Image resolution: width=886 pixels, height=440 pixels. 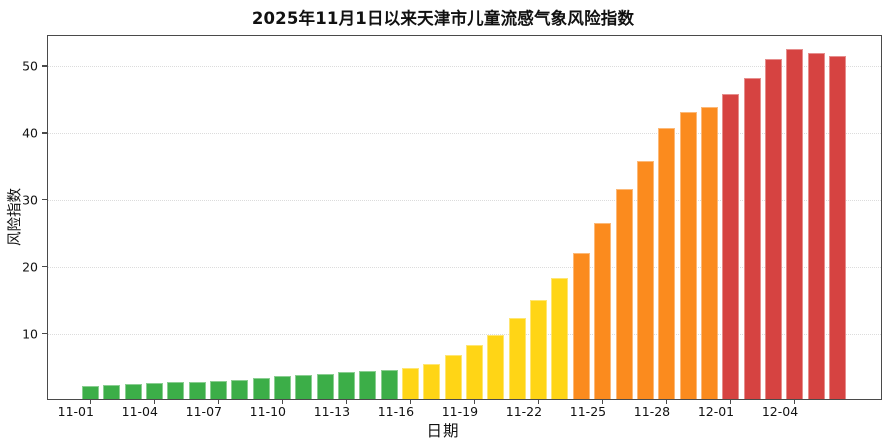 What do you see at coordinates (203, 411) in the screenshot?
I see `x-tick-label: 11-07` at bounding box center [203, 411].